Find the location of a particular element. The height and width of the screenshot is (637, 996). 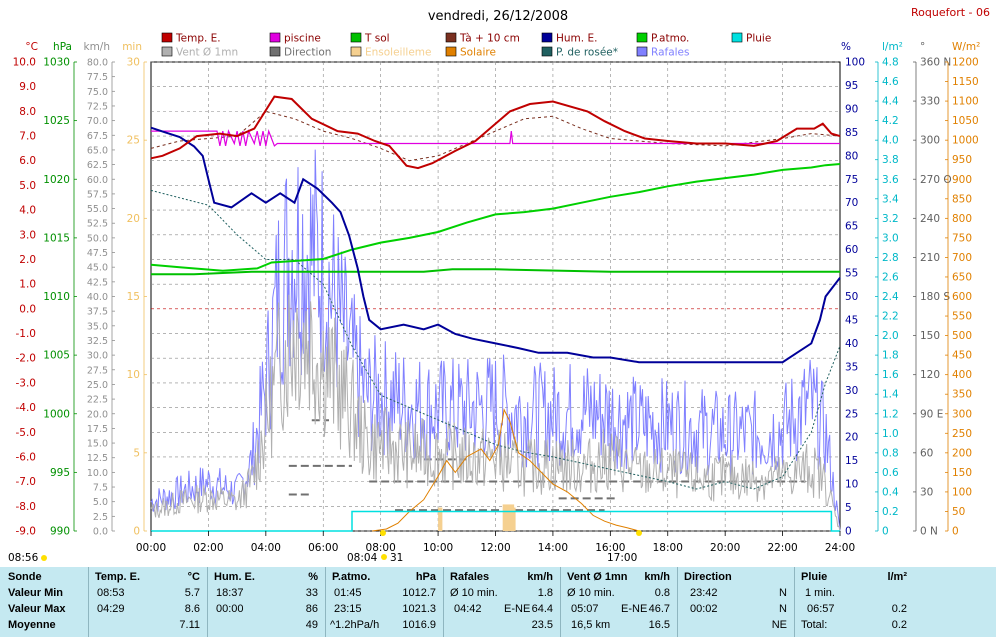

axis-tick-label: 20 is located at coordinates (851, 438).